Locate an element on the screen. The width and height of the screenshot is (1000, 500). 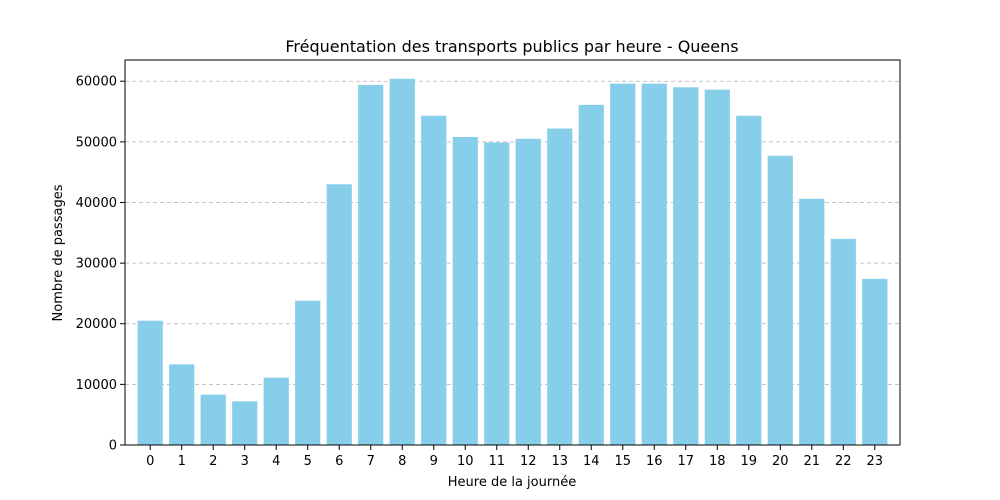
x-tick-label-22: 22 is located at coordinates (843, 461).